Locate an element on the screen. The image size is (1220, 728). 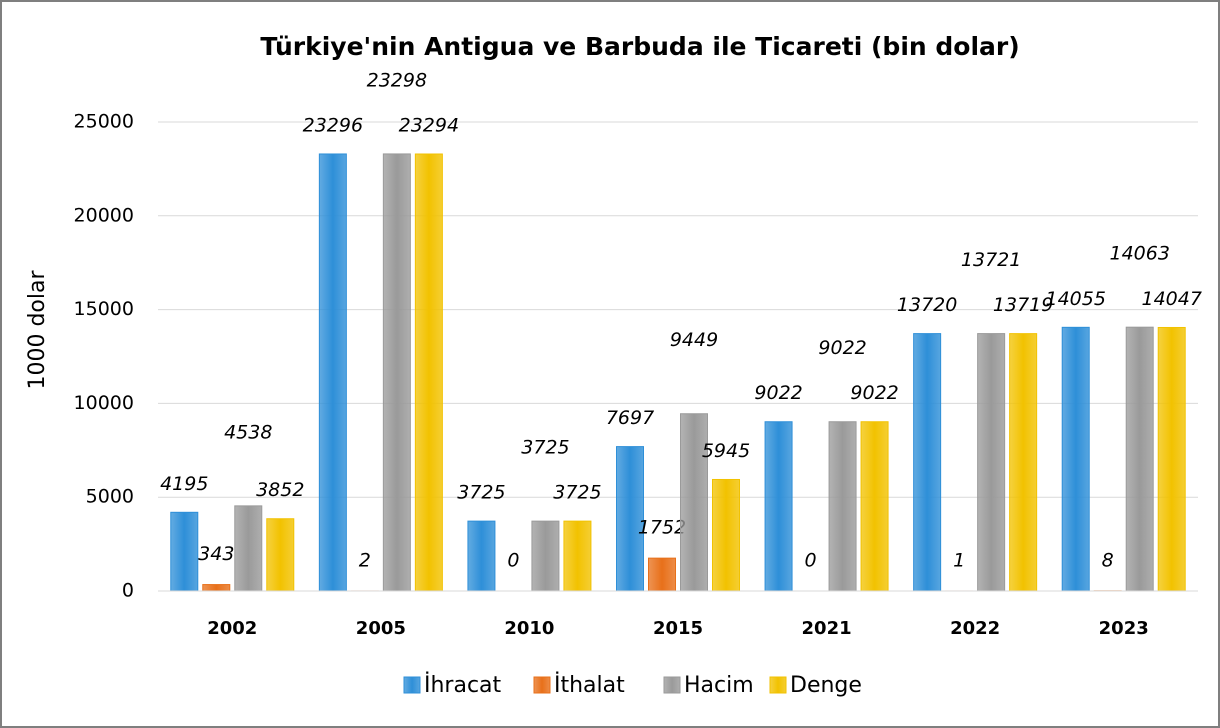
value-label: 7697 is located at coordinates (630, 418).